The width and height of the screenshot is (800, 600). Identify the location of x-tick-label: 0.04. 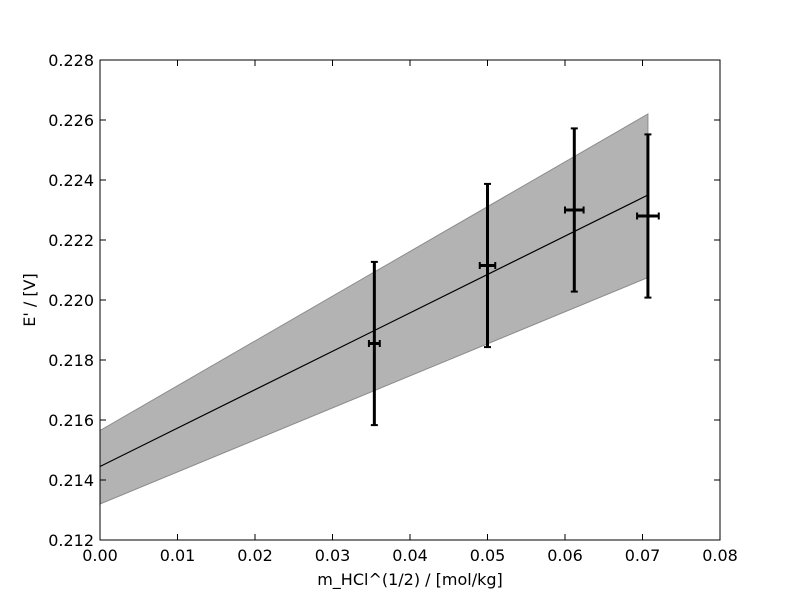
(410, 555).